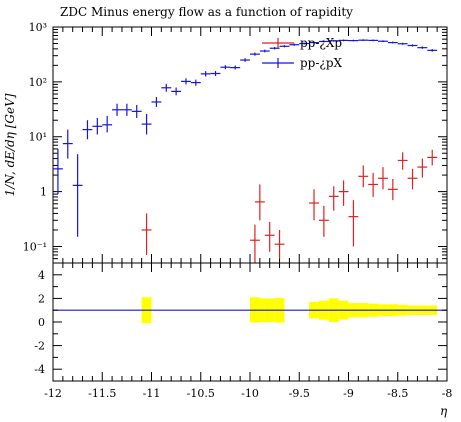 This screenshot has height=422, width=461. I want to click on x-tick-label: -8, so click(447, 393).